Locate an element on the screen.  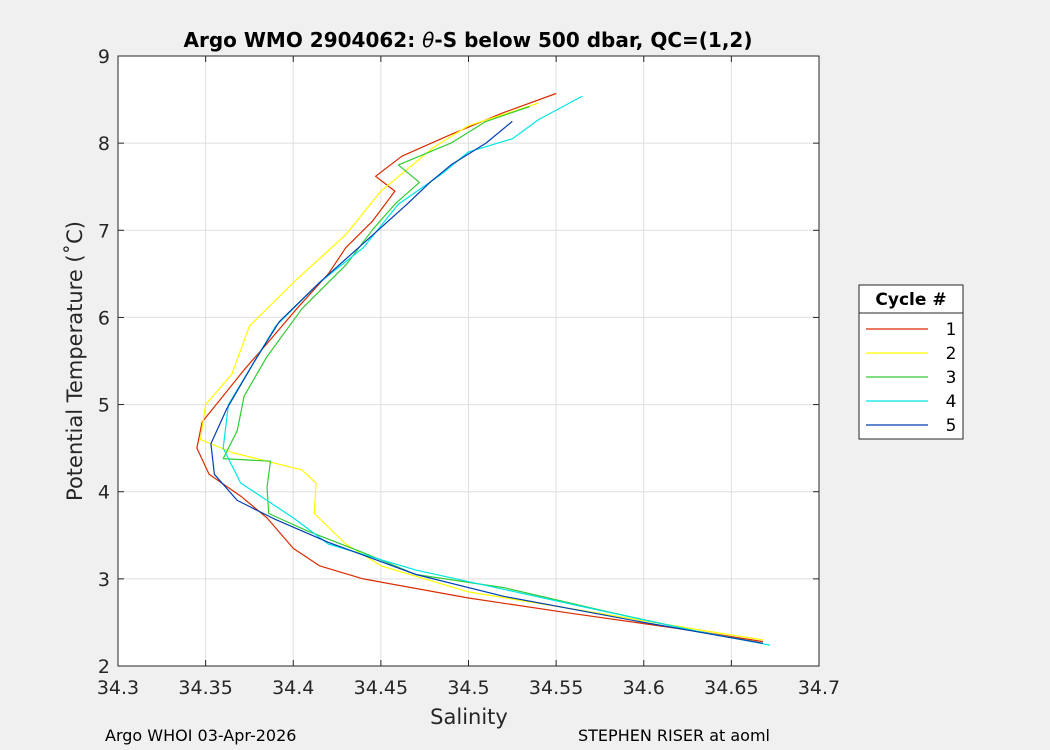
y-tick-label: 7 is located at coordinates (104, 231).